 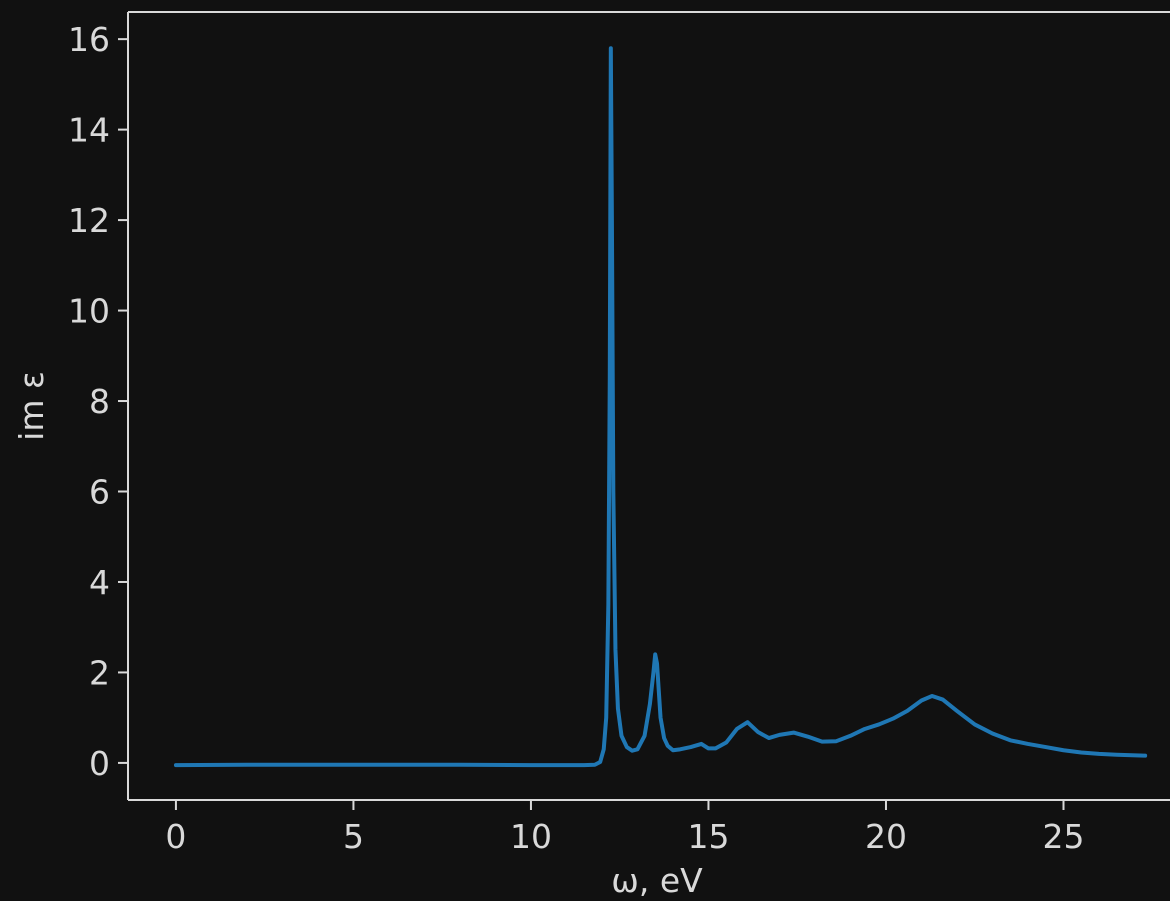 I want to click on y-tick-label: 4, so click(x=99, y=582).